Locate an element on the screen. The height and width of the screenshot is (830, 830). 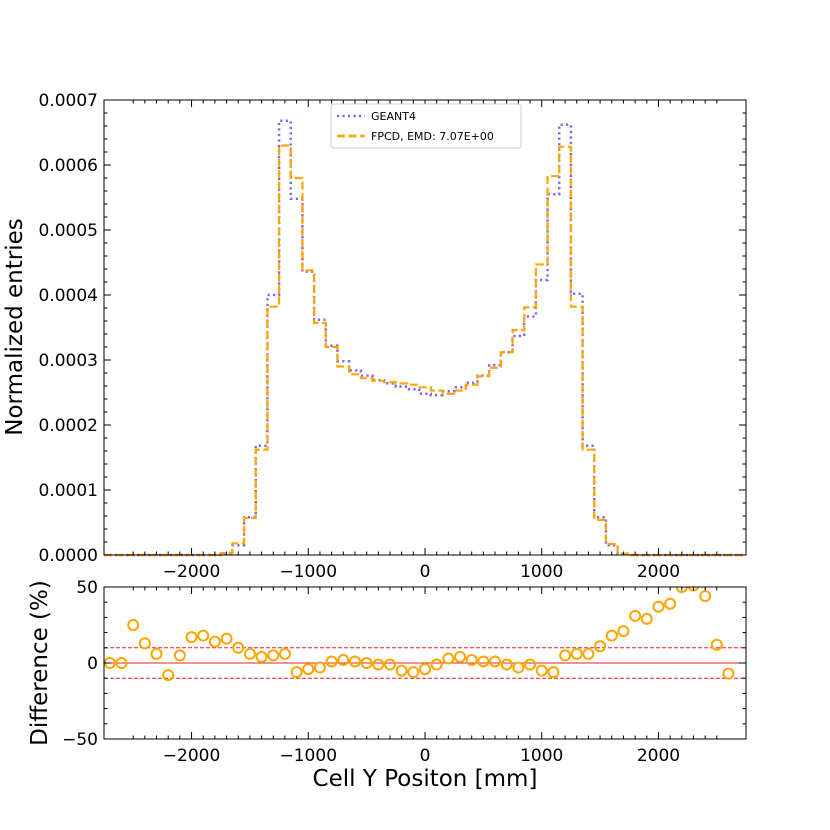
main-x-tick-label: 2000 is located at coordinates (658, 572).